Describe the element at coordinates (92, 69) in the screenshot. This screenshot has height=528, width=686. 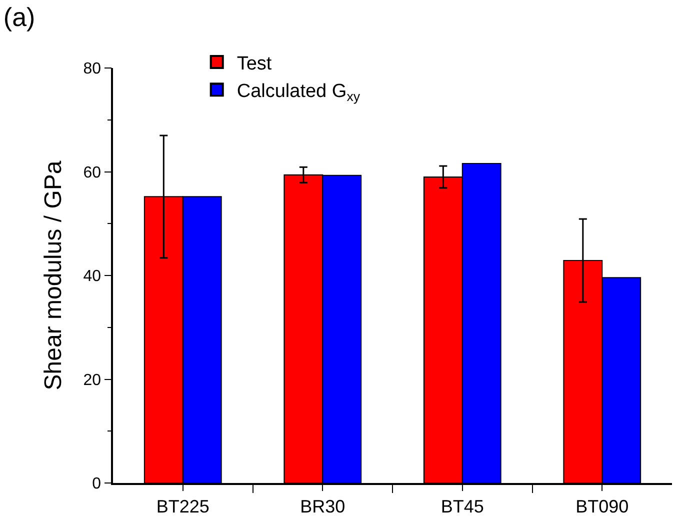
I see `y-tick-label: 80` at that location.